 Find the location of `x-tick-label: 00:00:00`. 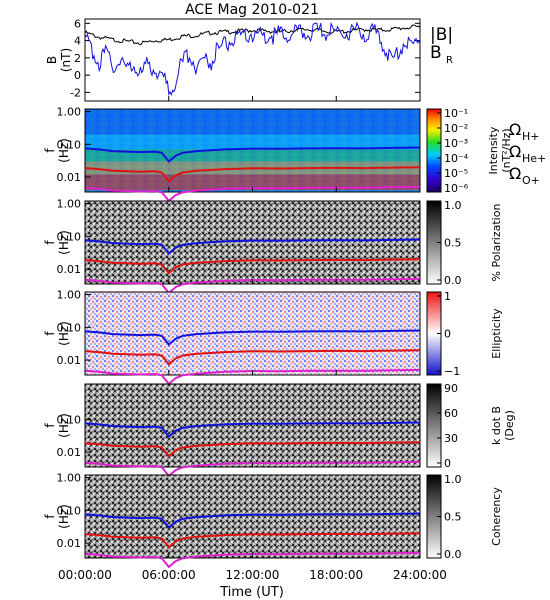

x-tick-label: 00:00:00 is located at coordinates (85, 575).